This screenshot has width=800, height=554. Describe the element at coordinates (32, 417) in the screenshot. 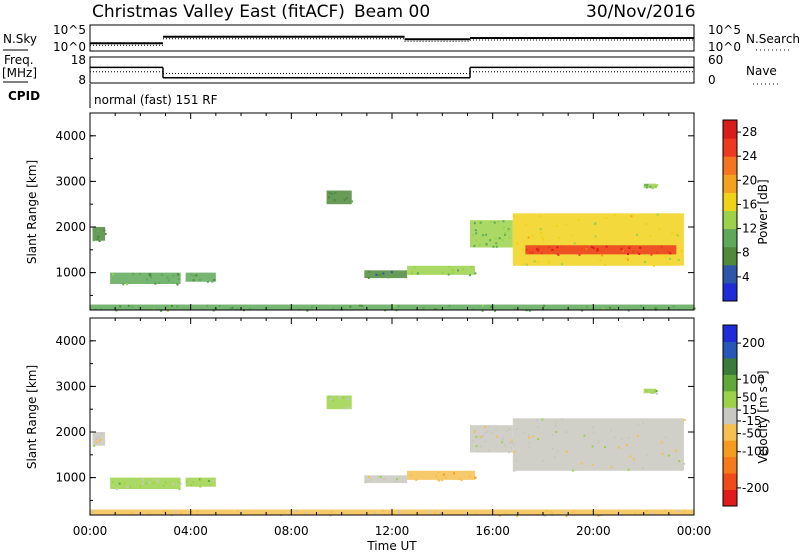

I see `velocity-ylabel: Slant Range [km]` at that location.